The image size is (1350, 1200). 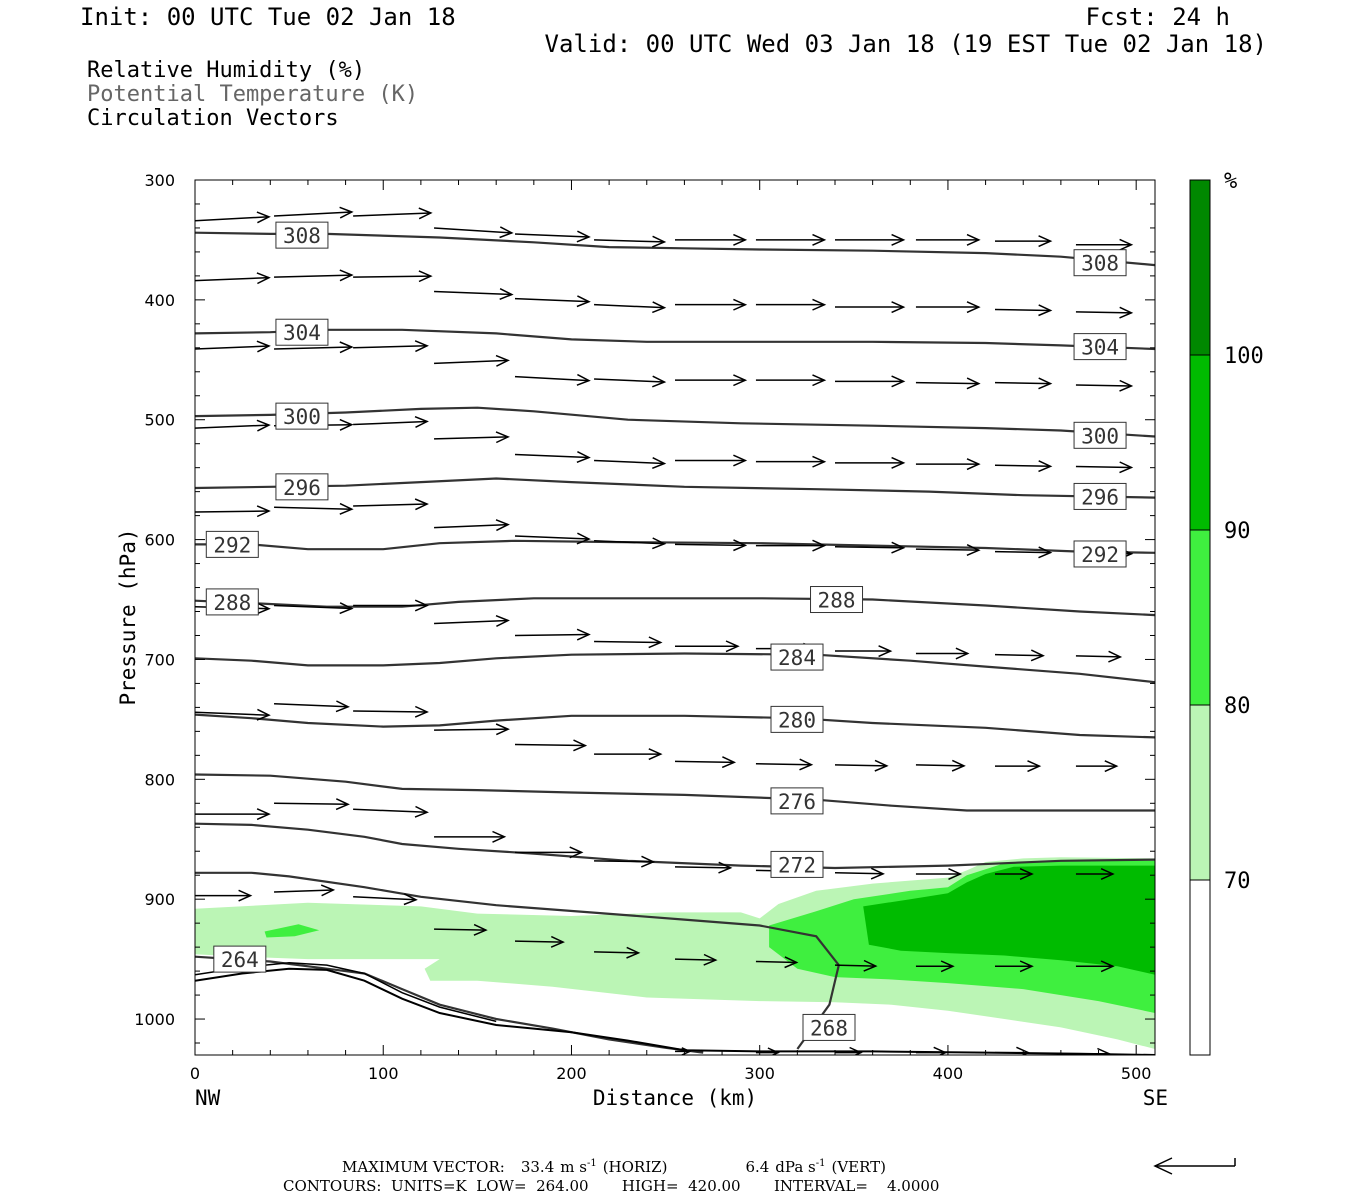 I want to click on horiz-value: 33.4, so click(x=537, y=1167).